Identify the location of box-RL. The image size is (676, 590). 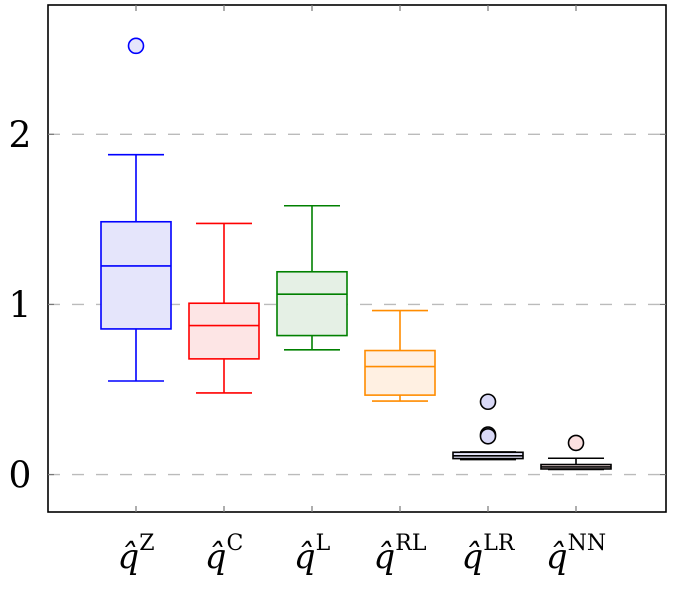
(400, 355).